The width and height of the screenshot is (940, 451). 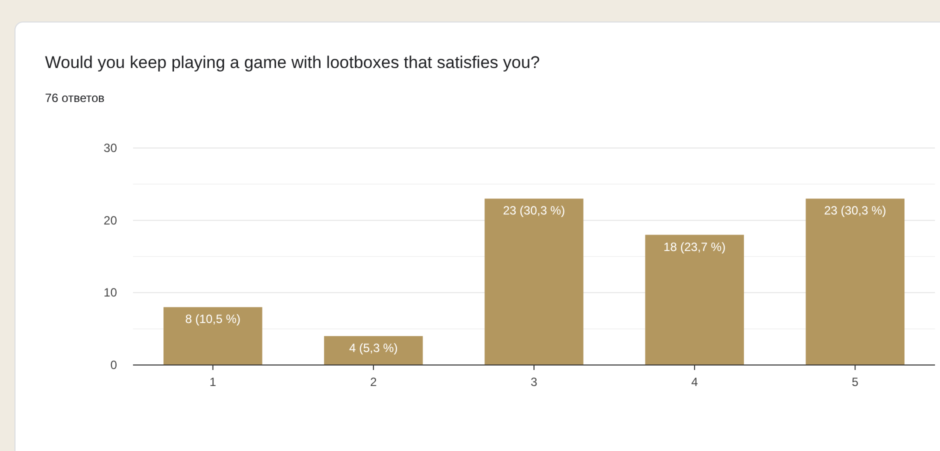 I want to click on y-tick-label: 0, so click(x=114, y=365).